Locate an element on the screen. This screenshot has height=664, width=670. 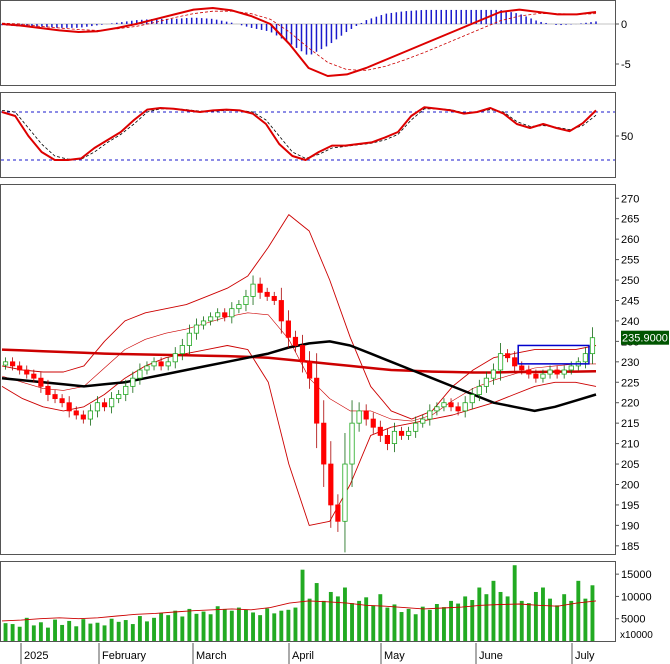
volume-panel: 15000 10000 5000 is located at coordinates (326, 603).